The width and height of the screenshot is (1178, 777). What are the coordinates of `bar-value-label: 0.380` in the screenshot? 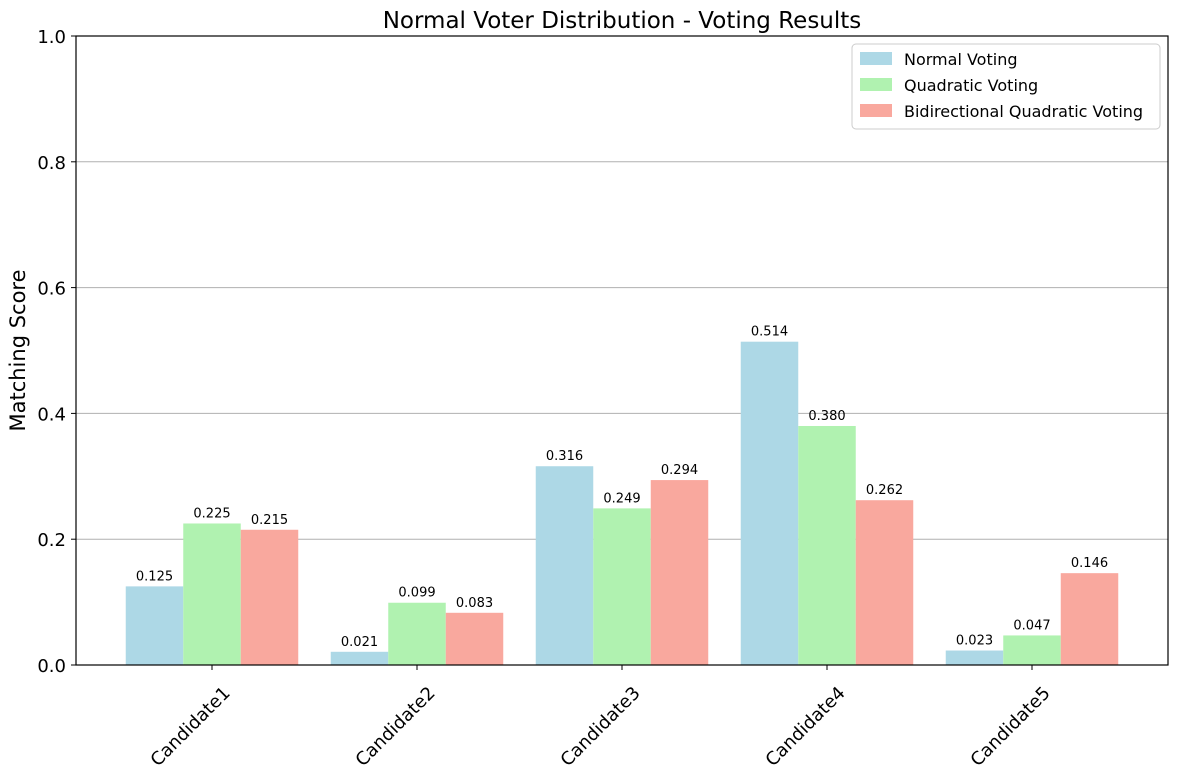 It's located at (826, 416).